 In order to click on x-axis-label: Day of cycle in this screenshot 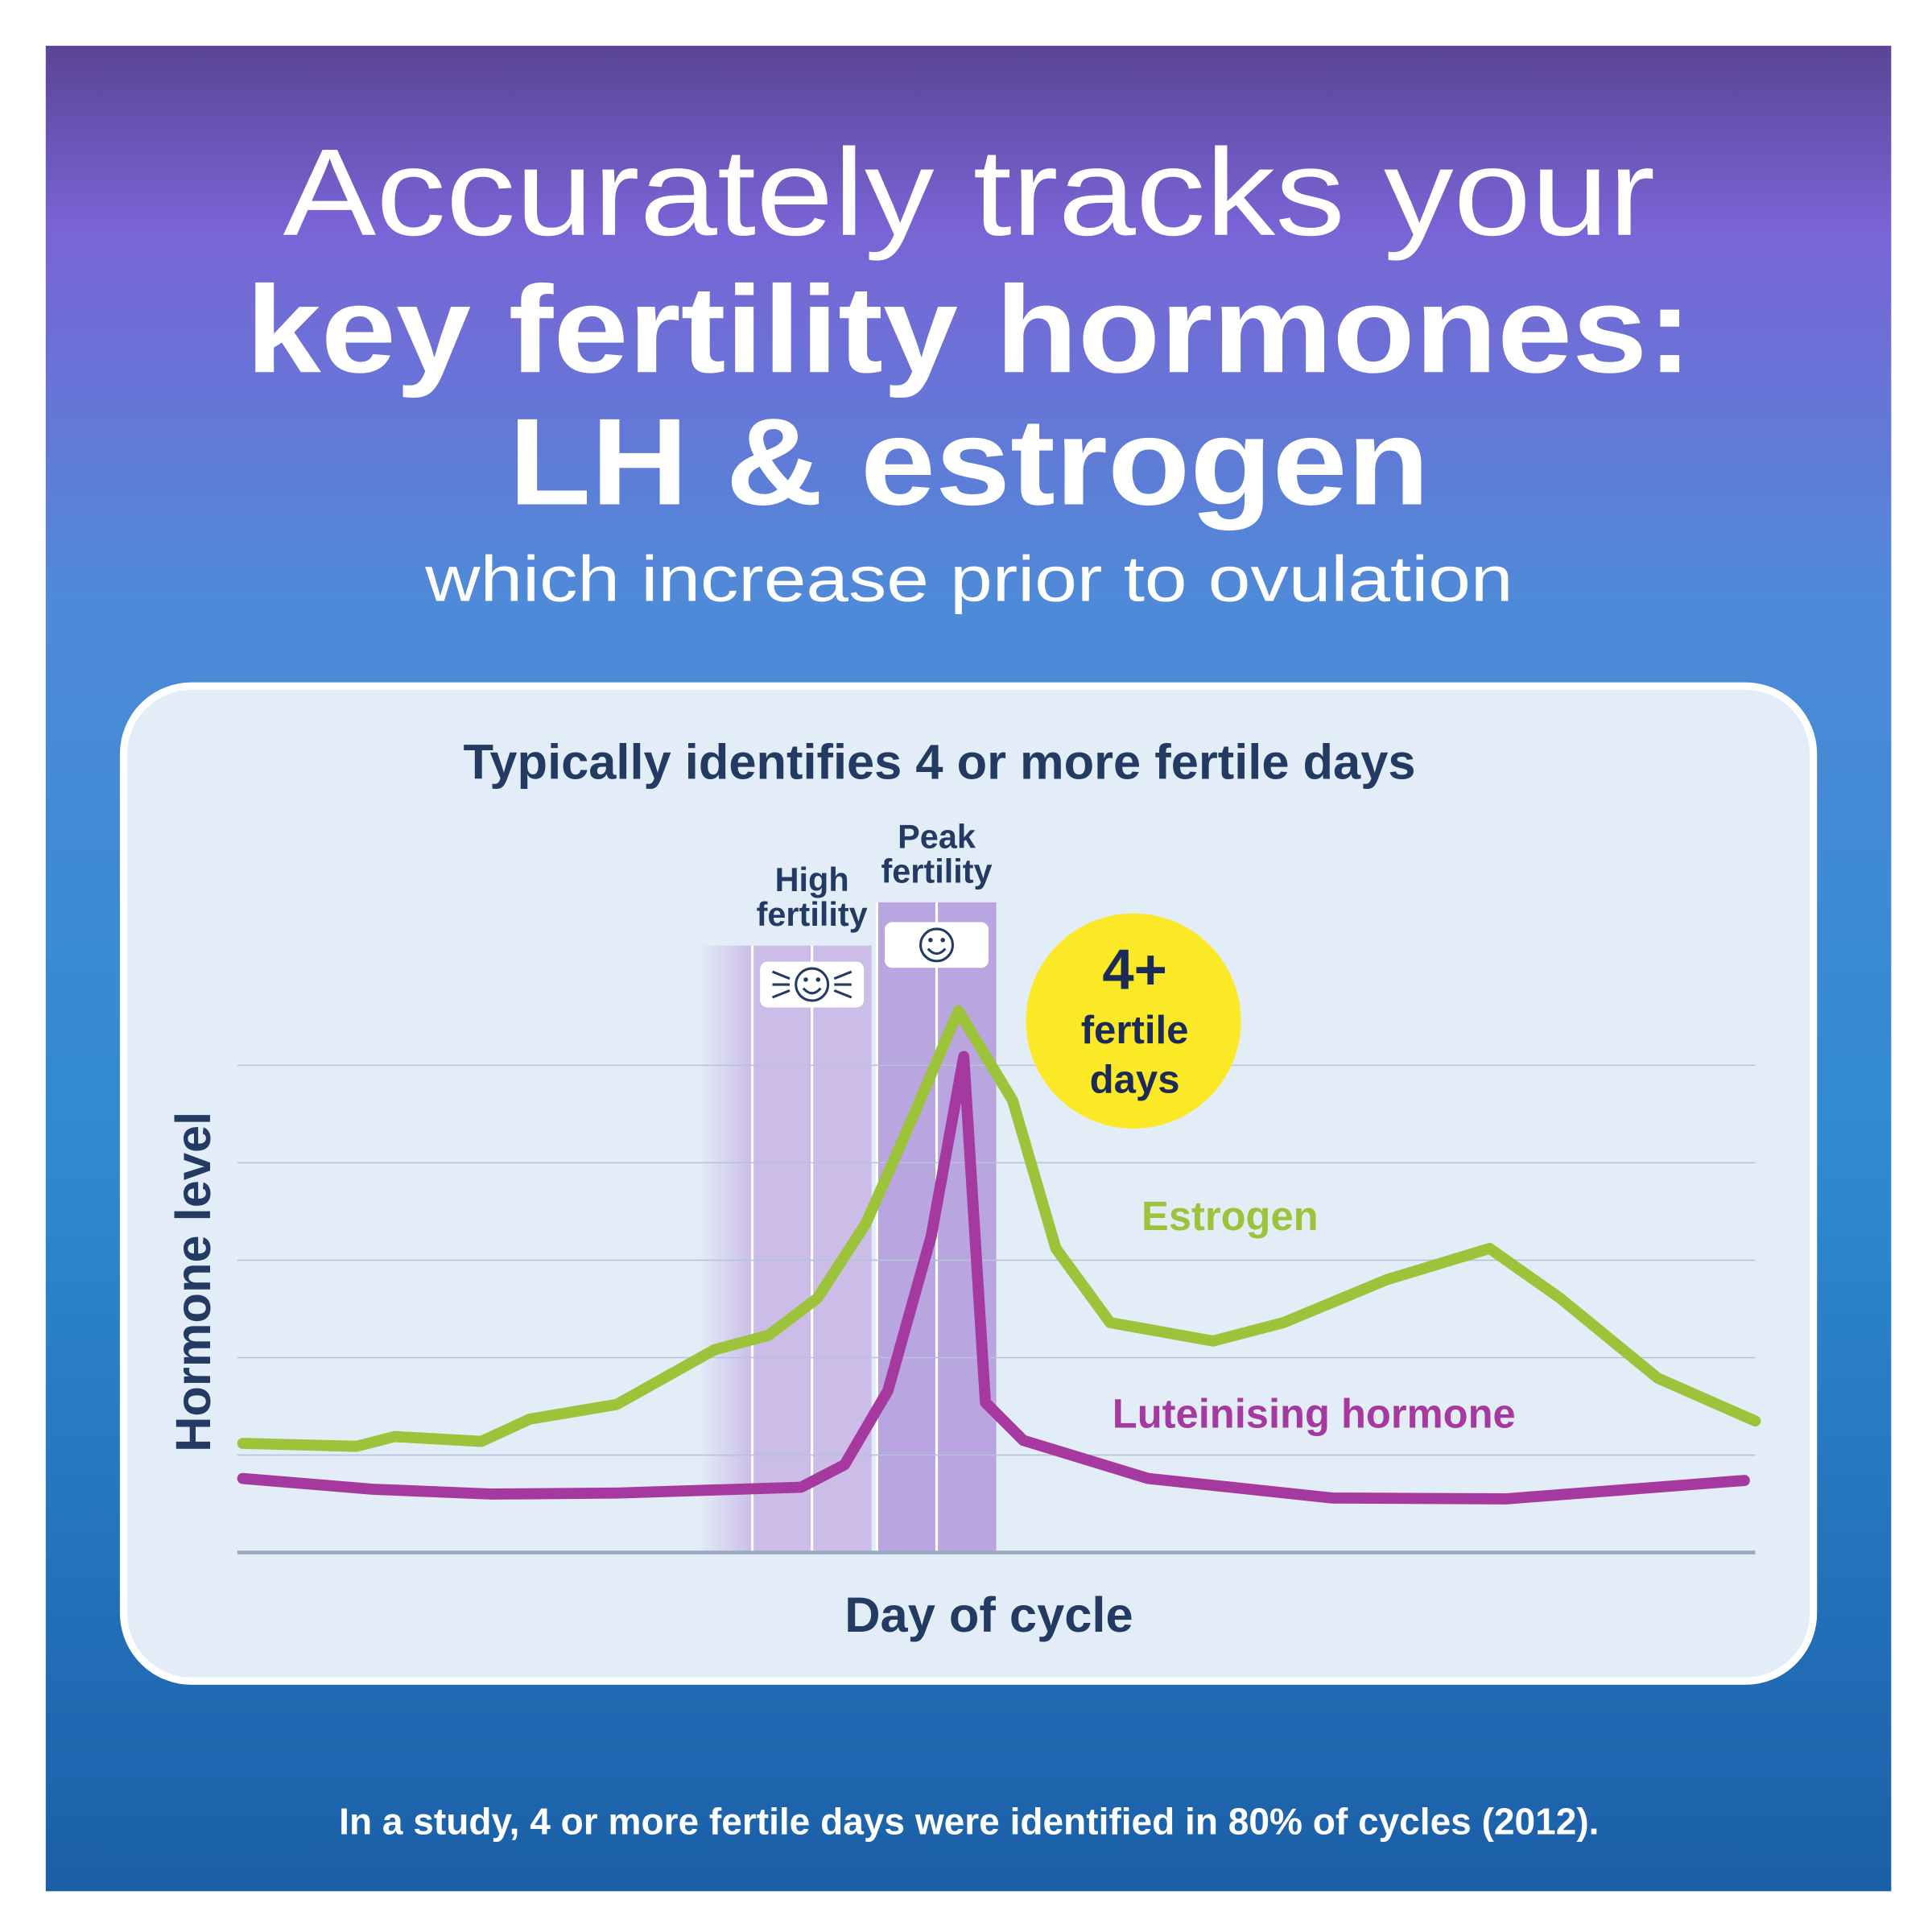, I will do `click(988, 1615)`.